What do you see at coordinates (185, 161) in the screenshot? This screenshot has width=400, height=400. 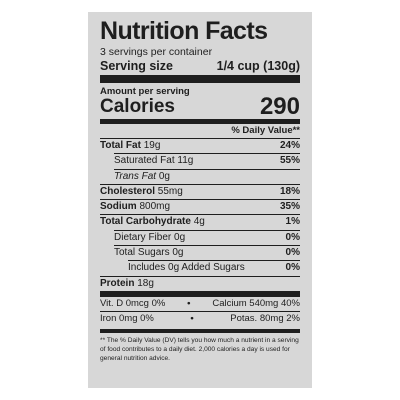 I see `nutrient-amount: 11g` at bounding box center [185, 161].